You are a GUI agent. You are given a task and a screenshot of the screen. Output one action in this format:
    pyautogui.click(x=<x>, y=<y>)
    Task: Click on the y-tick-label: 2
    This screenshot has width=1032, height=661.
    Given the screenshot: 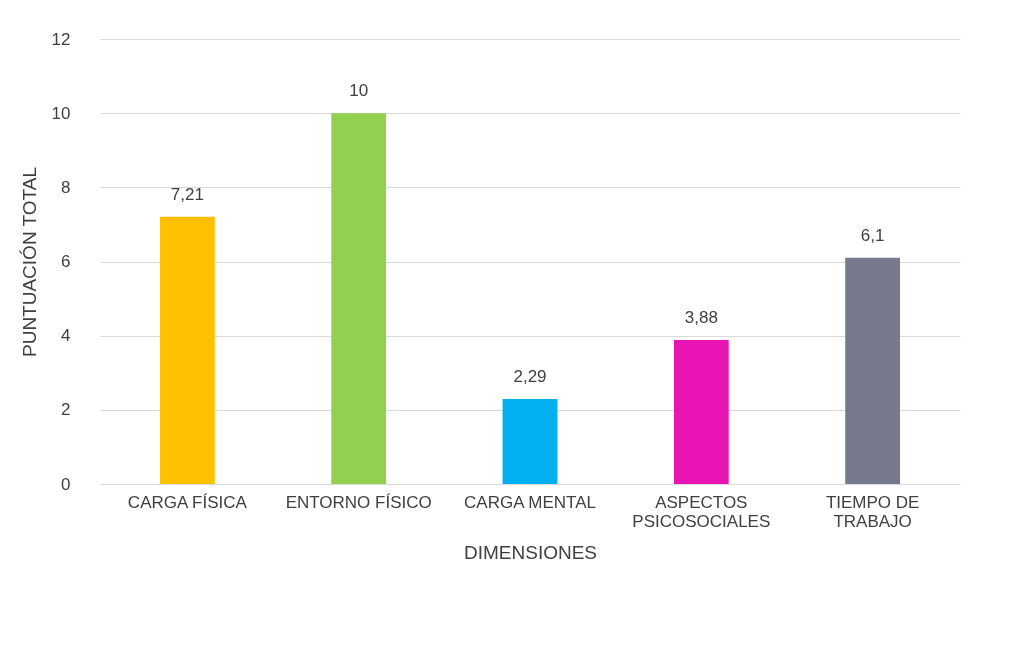 What is the action you would take?
    pyautogui.click(x=66, y=410)
    